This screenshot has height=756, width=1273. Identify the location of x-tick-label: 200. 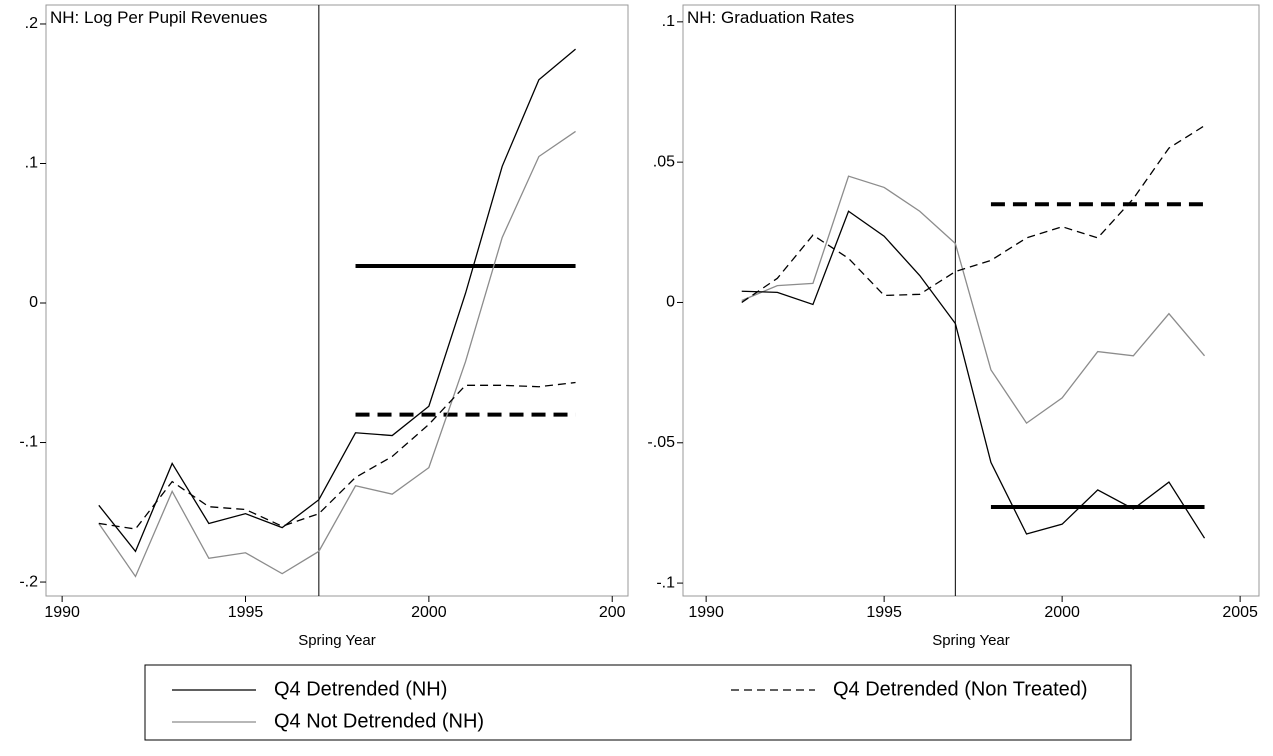
(612, 612).